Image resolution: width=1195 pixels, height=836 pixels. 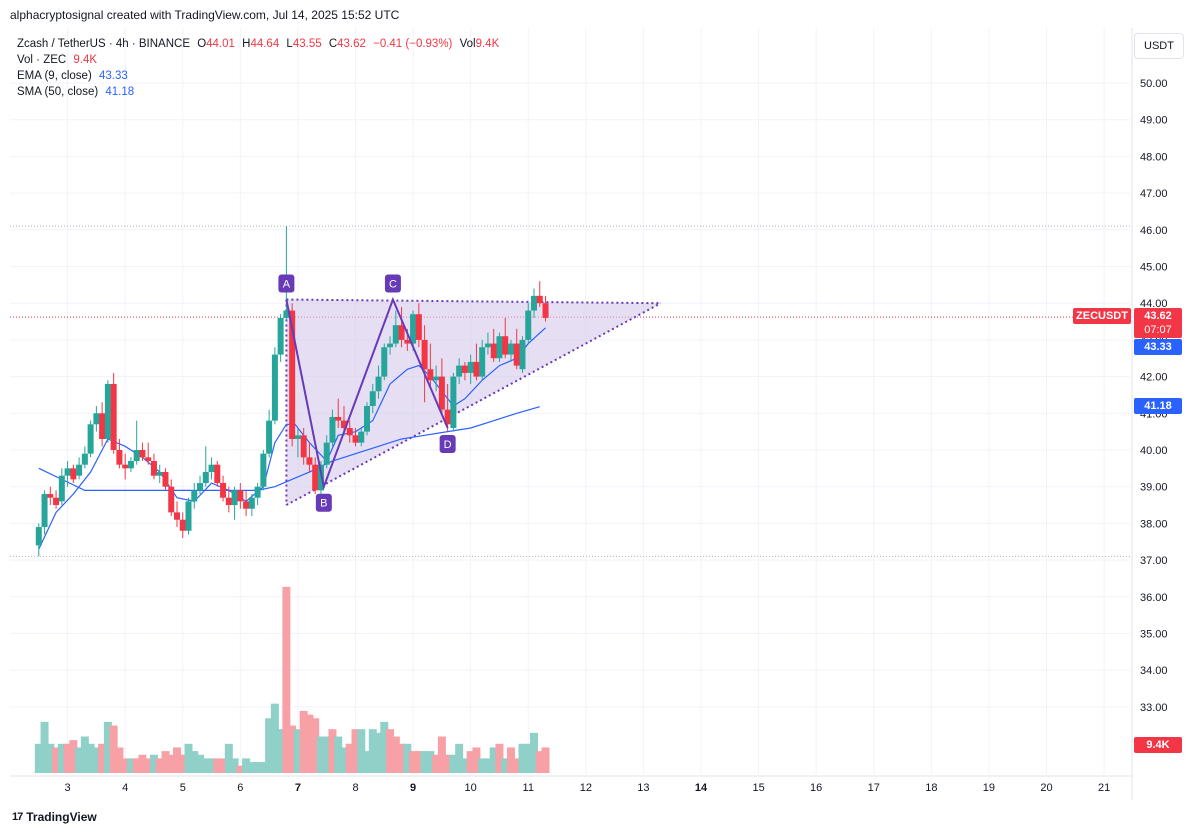 I want to click on y-tick-label: 44.00, so click(x=1154, y=304).